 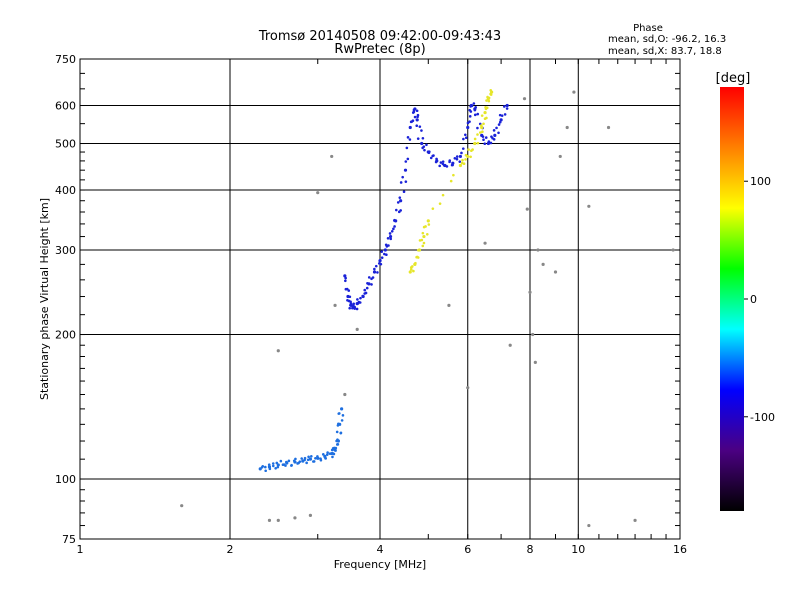 What do you see at coordinates (753, 299) in the screenshot?
I see `colorbar-tick-label: 0` at bounding box center [753, 299].